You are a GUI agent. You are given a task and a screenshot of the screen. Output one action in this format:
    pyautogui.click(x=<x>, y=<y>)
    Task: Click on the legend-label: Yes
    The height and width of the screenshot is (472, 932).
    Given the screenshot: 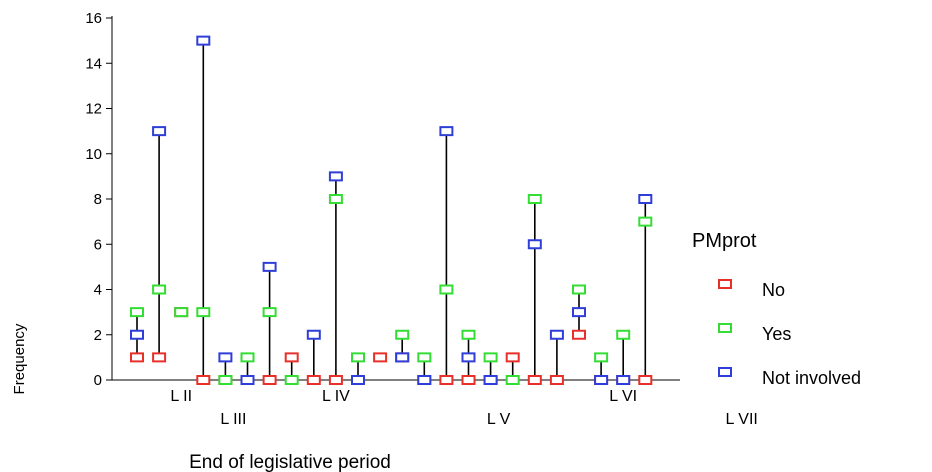 What is the action you would take?
    pyautogui.click(x=776, y=334)
    